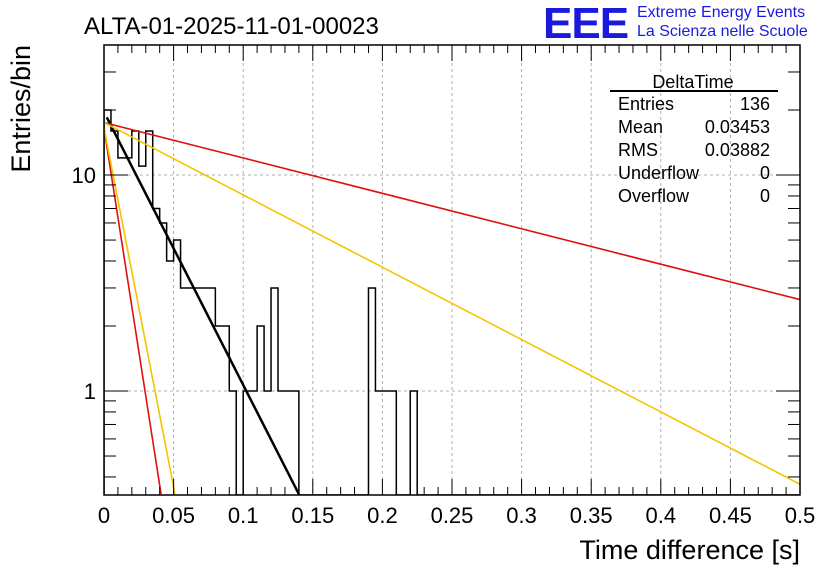 Image resolution: width=836 pixels, height=572 pixels. I want to click on stats-label: Mean, so click(640, 127).